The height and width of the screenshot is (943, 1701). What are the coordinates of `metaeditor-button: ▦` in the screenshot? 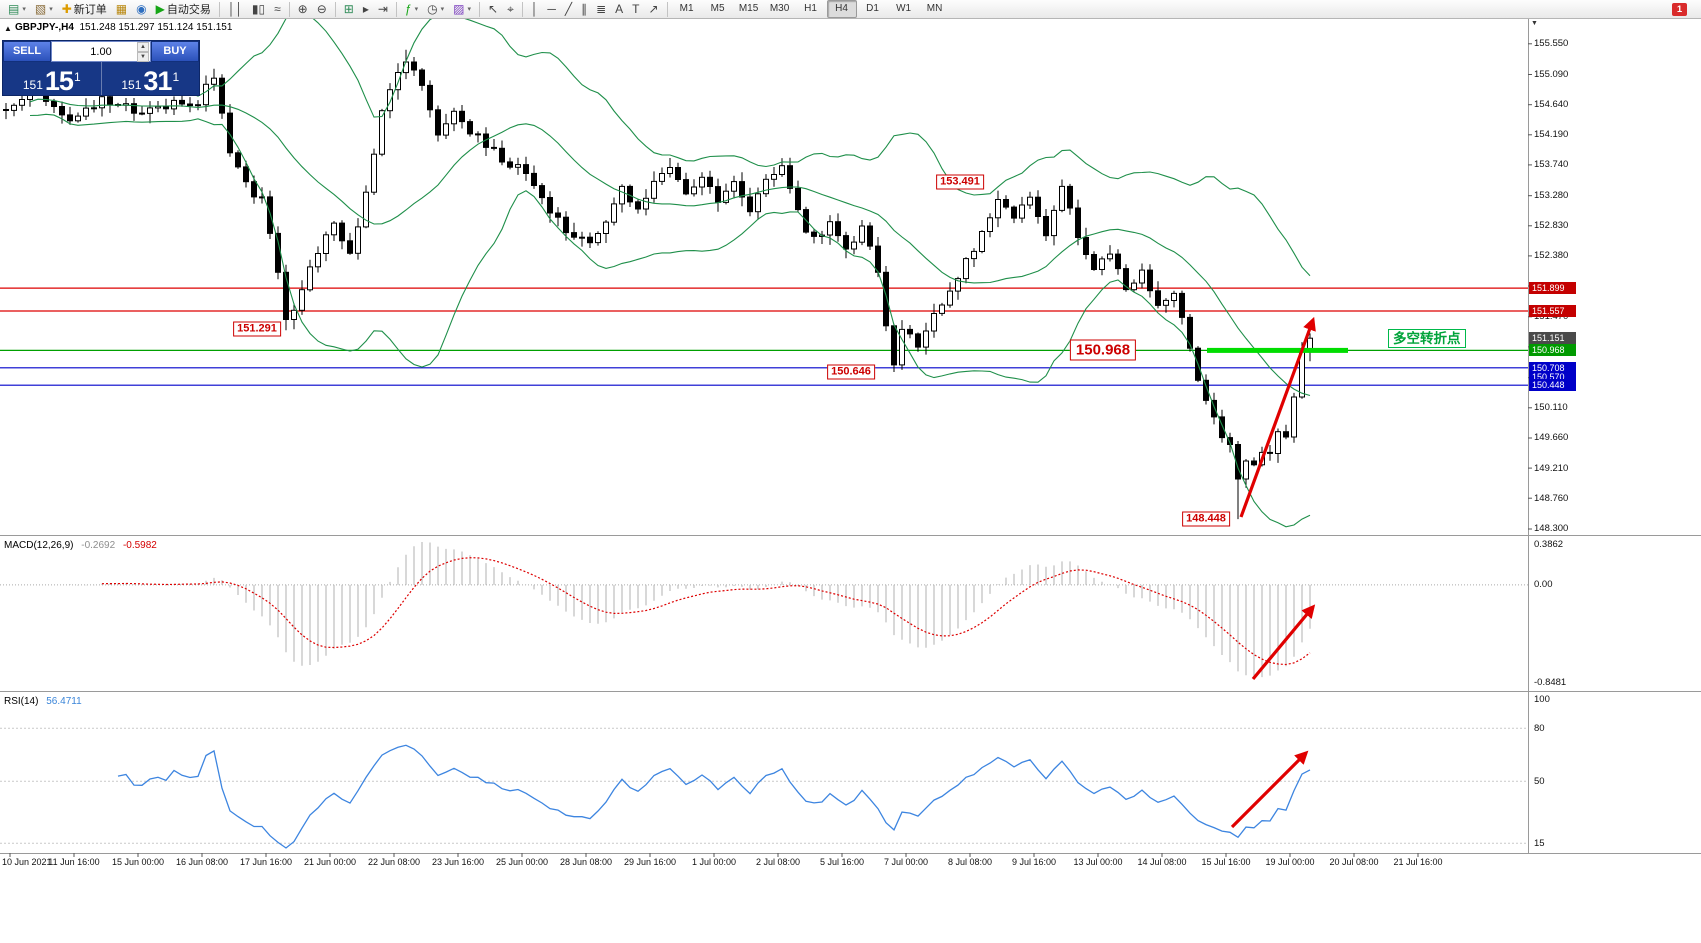 It's located at (121, 9).